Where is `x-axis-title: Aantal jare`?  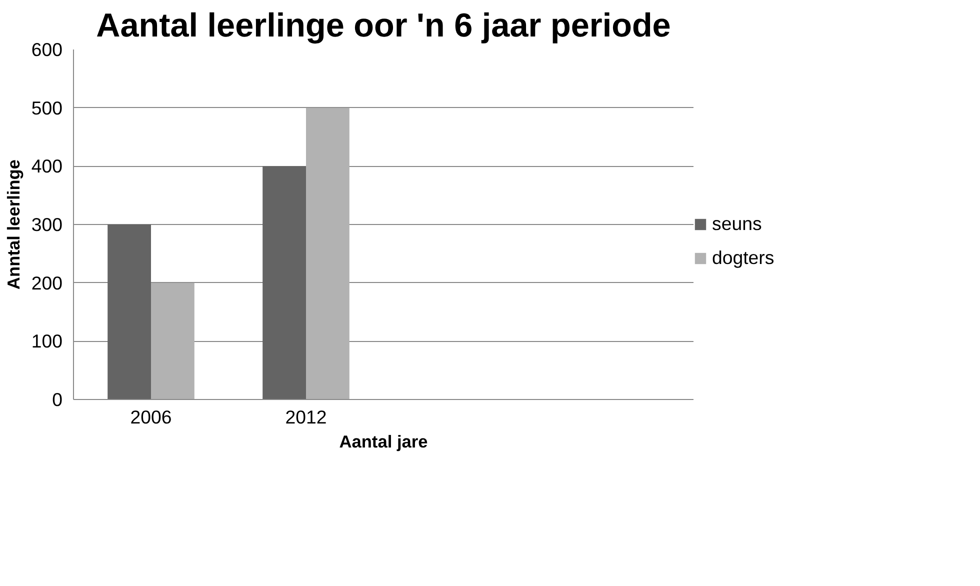
x-axis-title: Aantal jare is located at coordinates (383, 442).